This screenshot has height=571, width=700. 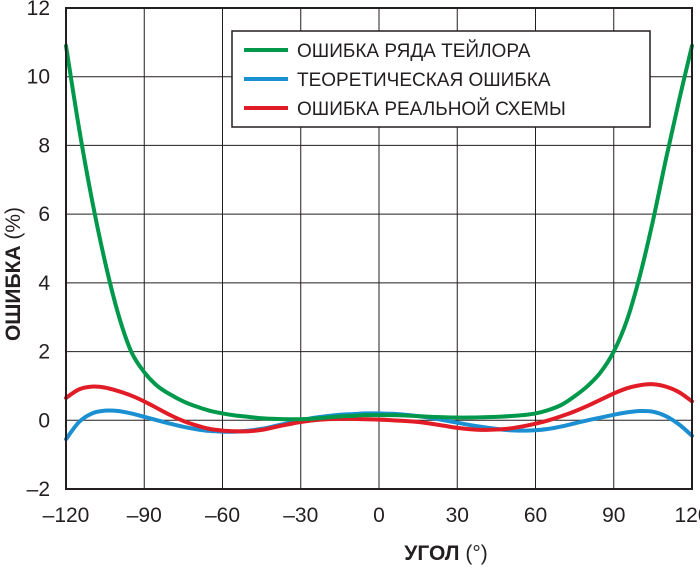 I want to click on x-tick-label: –60, so click(x=222, y=515).